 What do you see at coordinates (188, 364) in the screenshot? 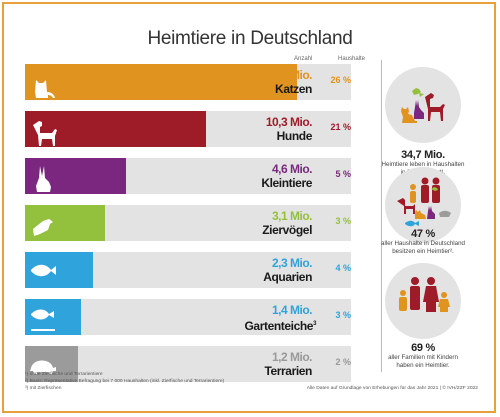
I see `bar-row-terrarien: 1,2 Mio. Terrarien 2 %` at bounding box center [188, 364].